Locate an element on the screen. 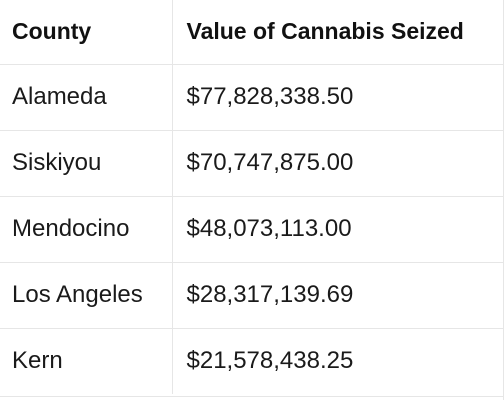 Image resolution: width=504 pixels, height=400 pixels. value-cell: $48,073,113.00 is located at coordinates (338, 229).